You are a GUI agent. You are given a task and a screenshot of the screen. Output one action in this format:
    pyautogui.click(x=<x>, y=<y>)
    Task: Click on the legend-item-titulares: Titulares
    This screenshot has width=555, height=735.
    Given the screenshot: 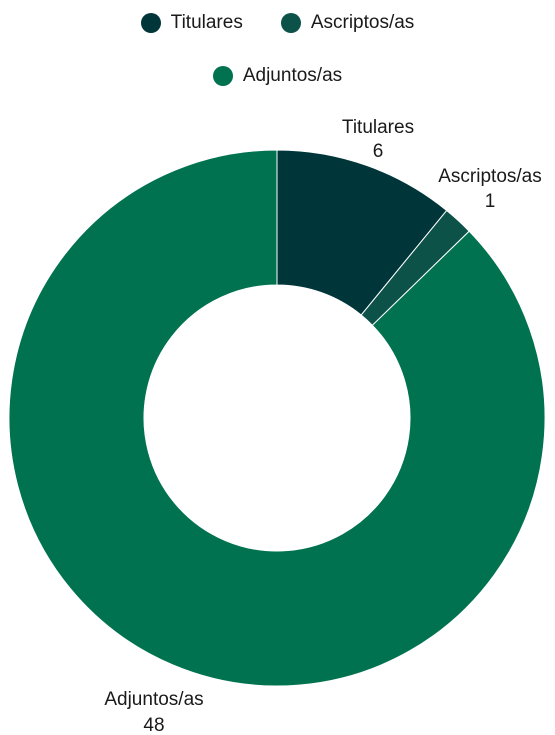 What is the action you would take?
    pyautogui.click(x=191, y=23)
    